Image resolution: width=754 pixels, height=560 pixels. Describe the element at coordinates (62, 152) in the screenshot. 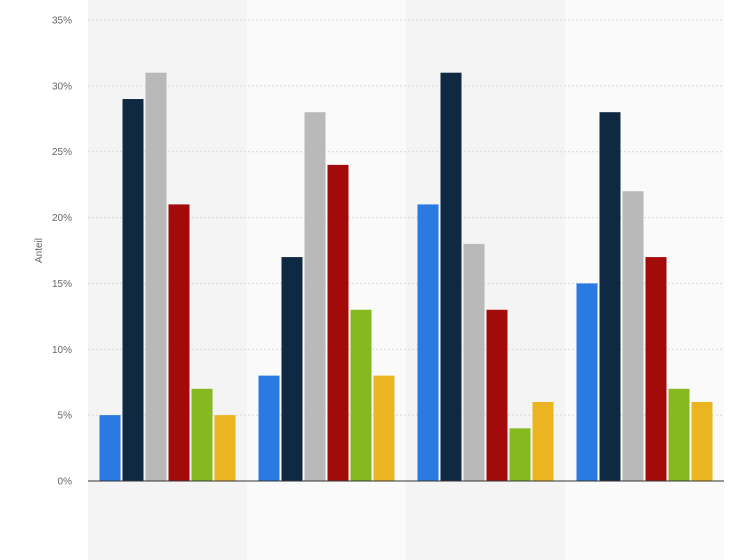

I see `y-tick-label: 25%` at that location.